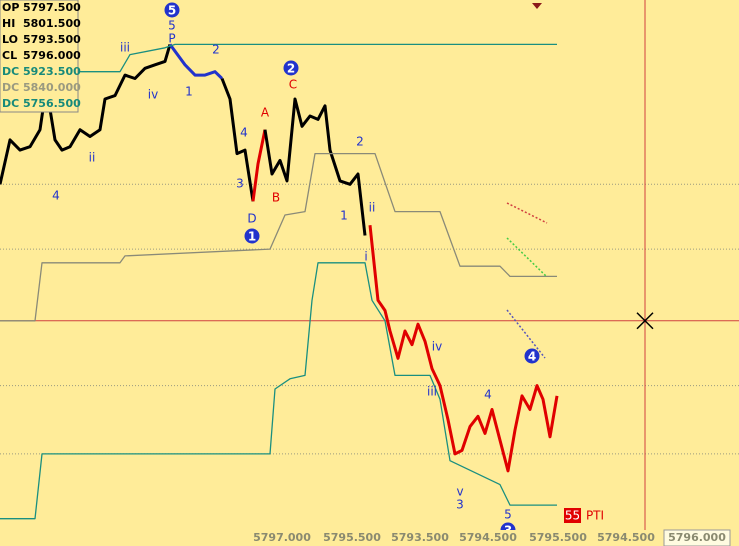 This screenshot has height=546, width=739. Describe the element at coordinates (595, 516) in the screenshot. I see `wave-label: PTI` at that location.